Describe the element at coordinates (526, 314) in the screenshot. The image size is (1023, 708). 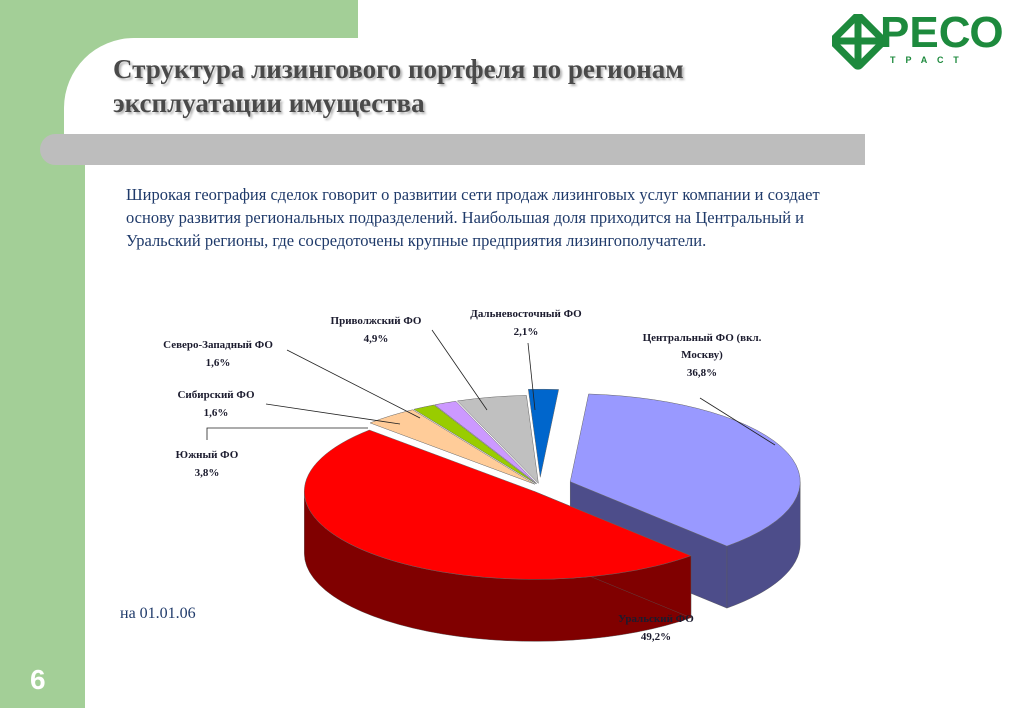
I see `slice-label-6: Дальневосточный ФО` at that location.